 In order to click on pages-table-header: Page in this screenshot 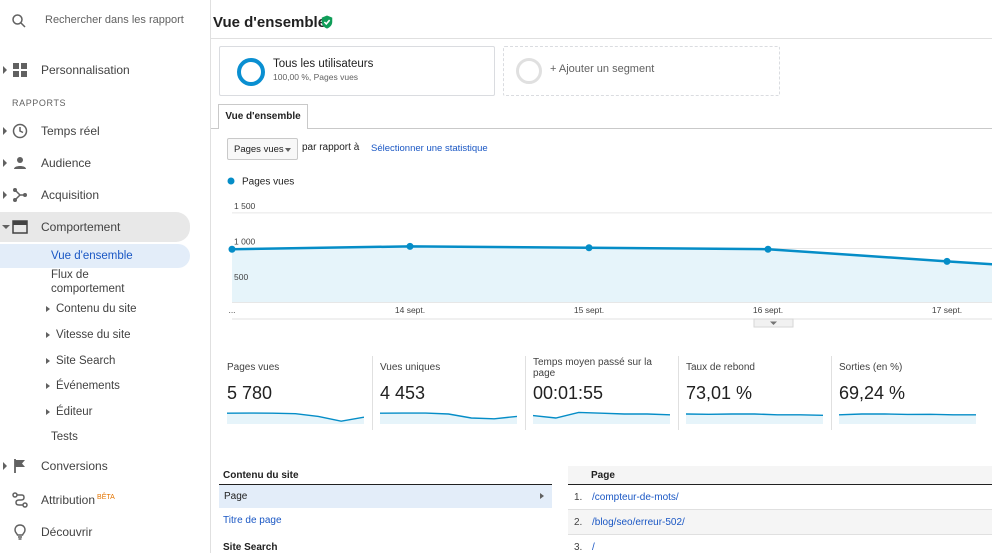, I will do `click(603, 475)`.